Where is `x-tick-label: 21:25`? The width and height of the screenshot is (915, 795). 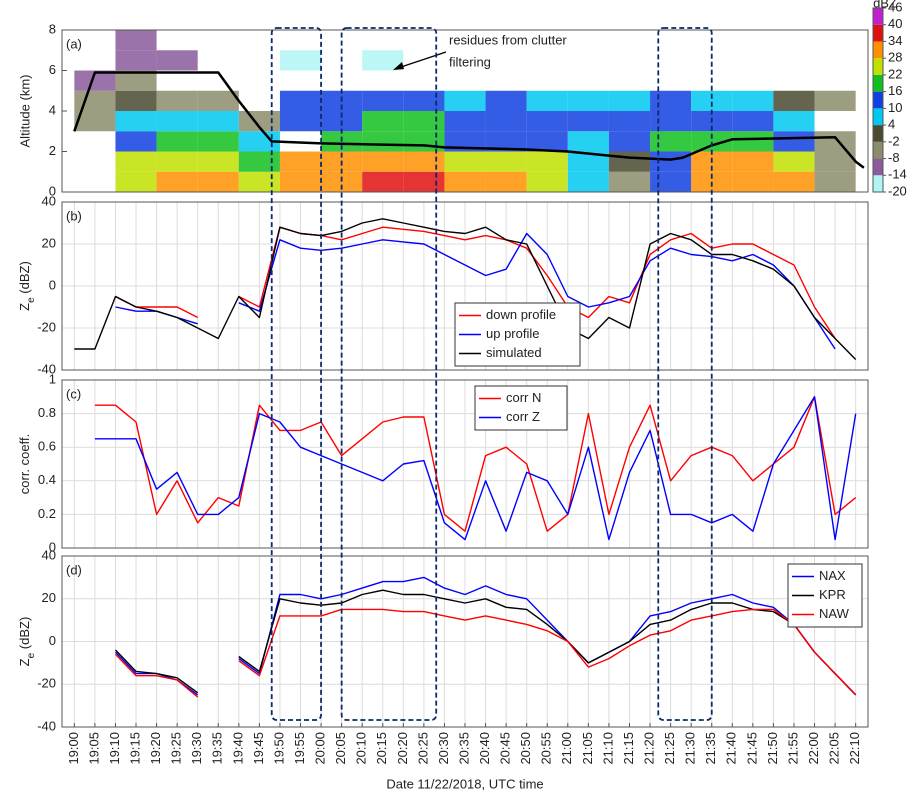
x-tick-label: 21:25 is located at coordinates (669, 748).